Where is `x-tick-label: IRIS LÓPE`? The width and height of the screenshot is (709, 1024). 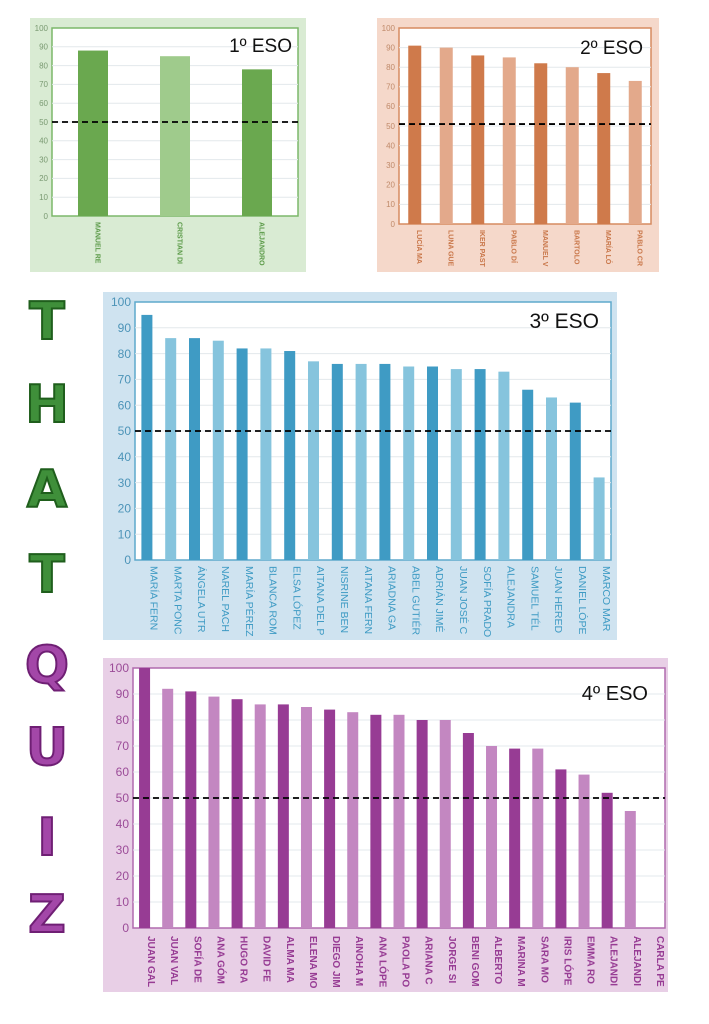
x-tick-label: IRIS LÓPE is located at coordinates (567, 961).